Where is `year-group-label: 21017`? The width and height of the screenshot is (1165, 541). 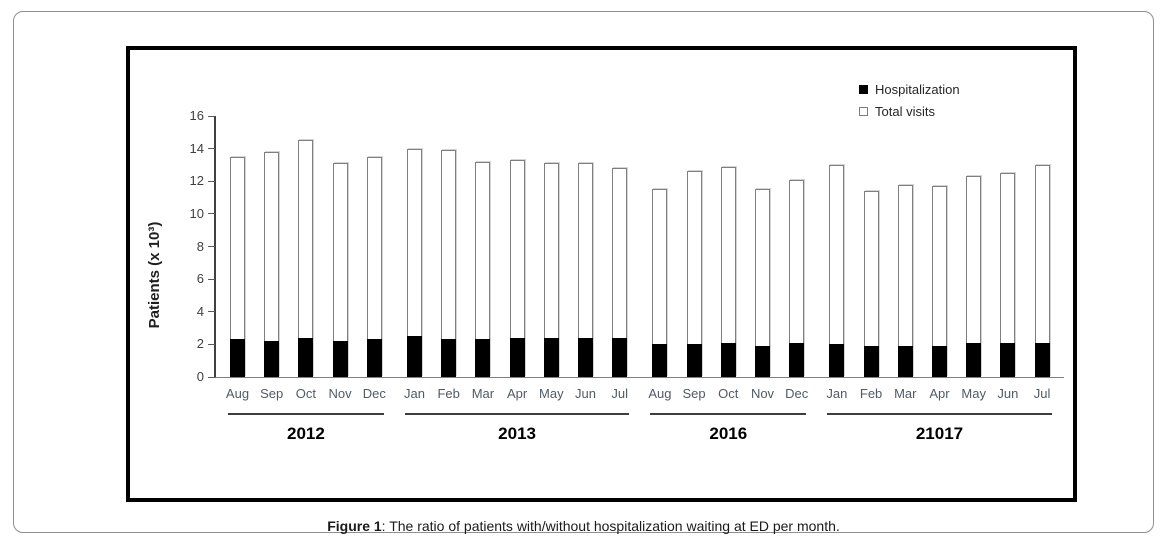 year-group-label: 21017 is located at coordinates (939, 433).